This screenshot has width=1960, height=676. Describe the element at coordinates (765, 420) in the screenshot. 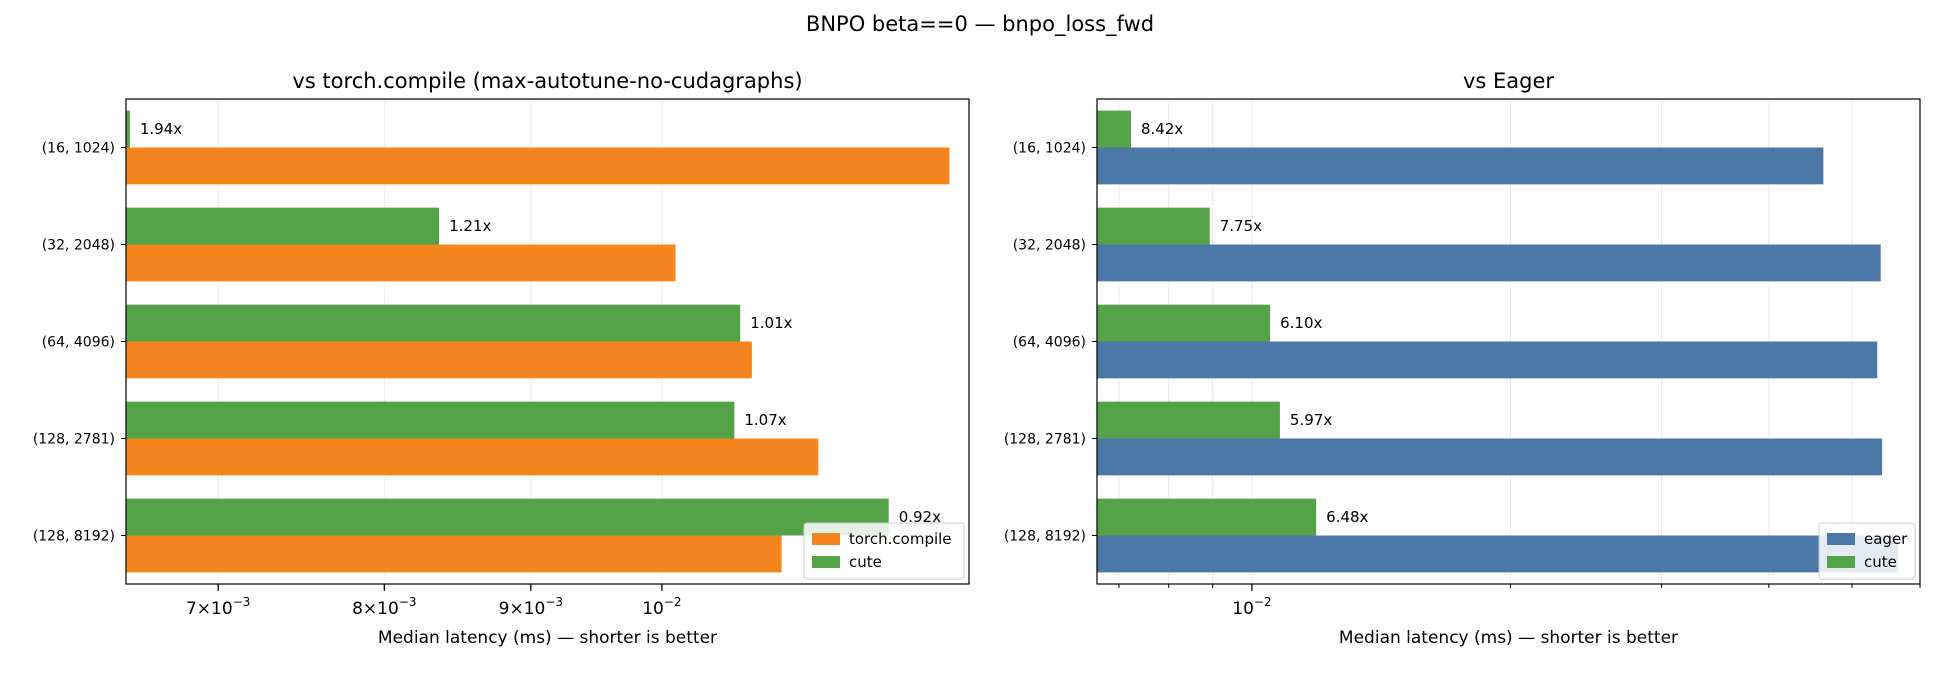

I see `speedup-label: 1.07x` at that location.